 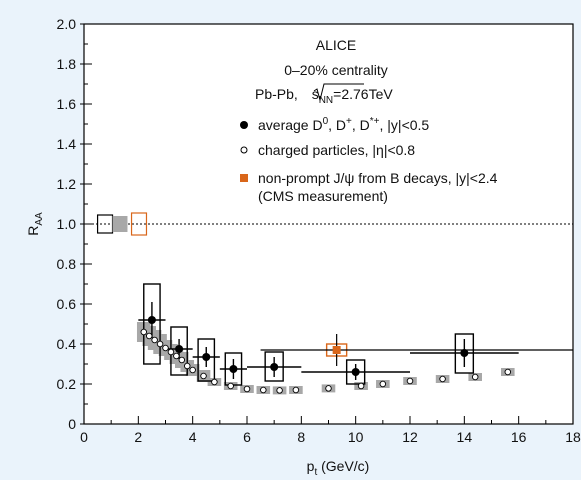 What do you see at coordinates (84, 437) in the screenshot?
I see `x-tick-label-0: 0` at bounding box center [84, 437].